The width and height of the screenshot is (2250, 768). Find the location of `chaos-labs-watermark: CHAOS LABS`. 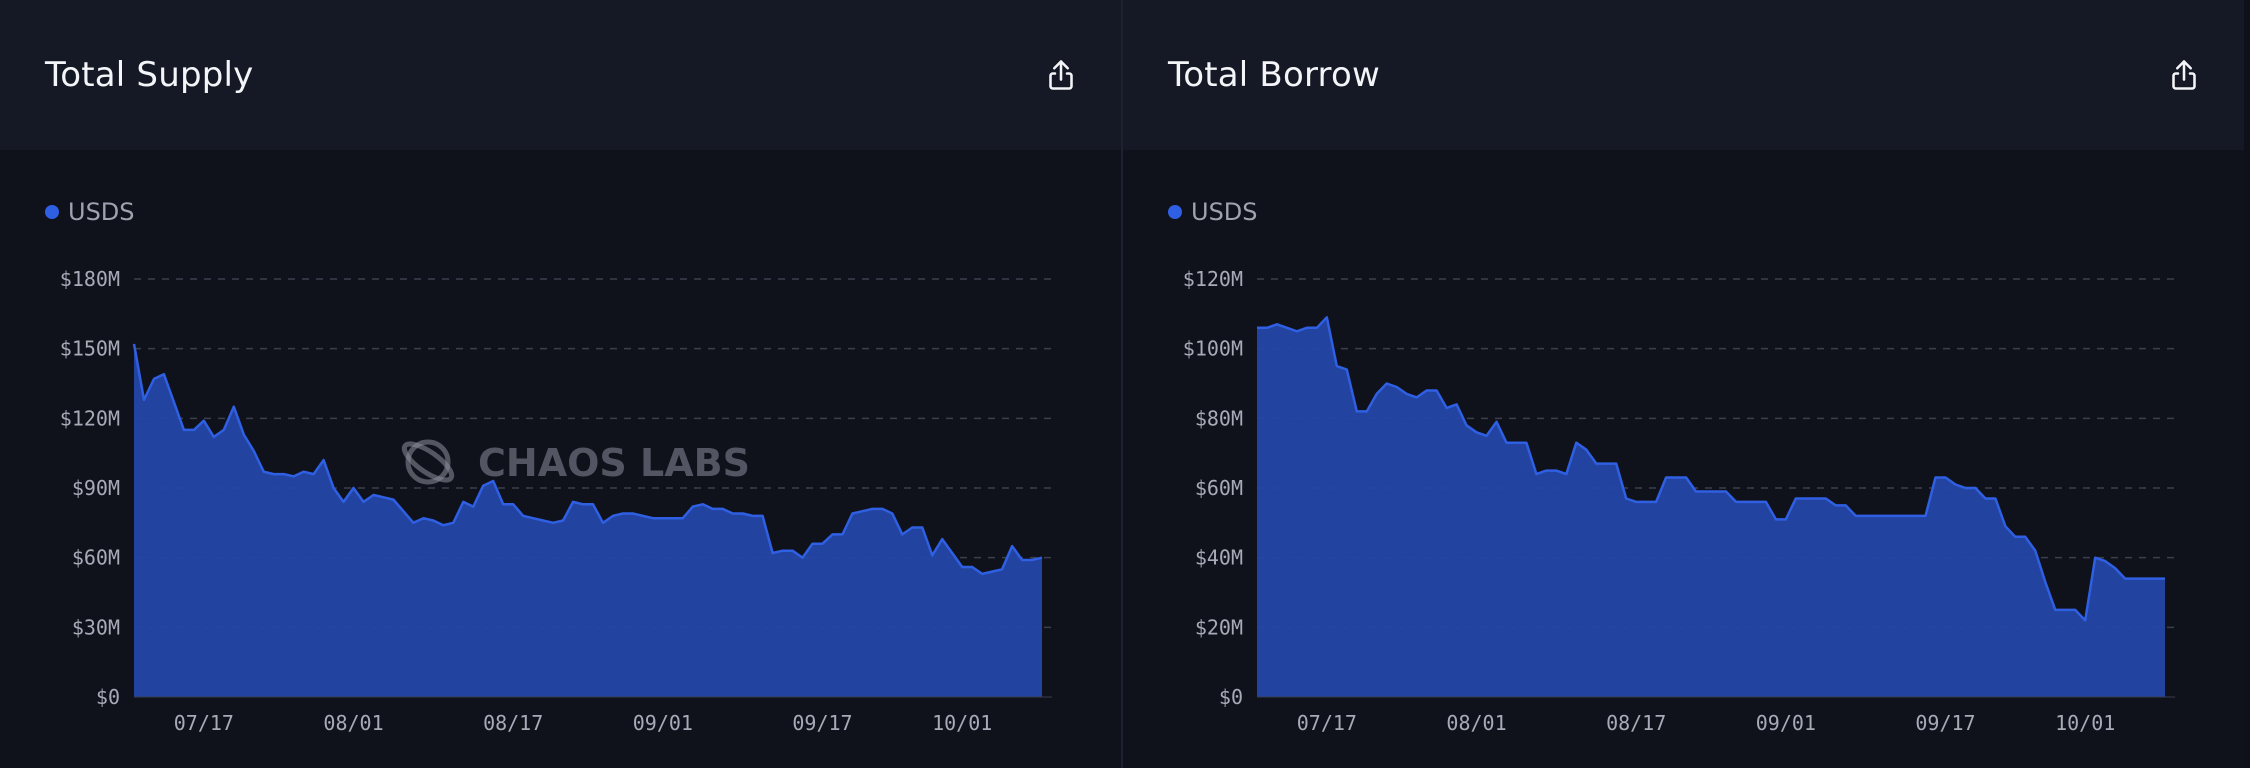

chaos-labs-watermark: CHAOS LABS is located at coordinates (575, 462).